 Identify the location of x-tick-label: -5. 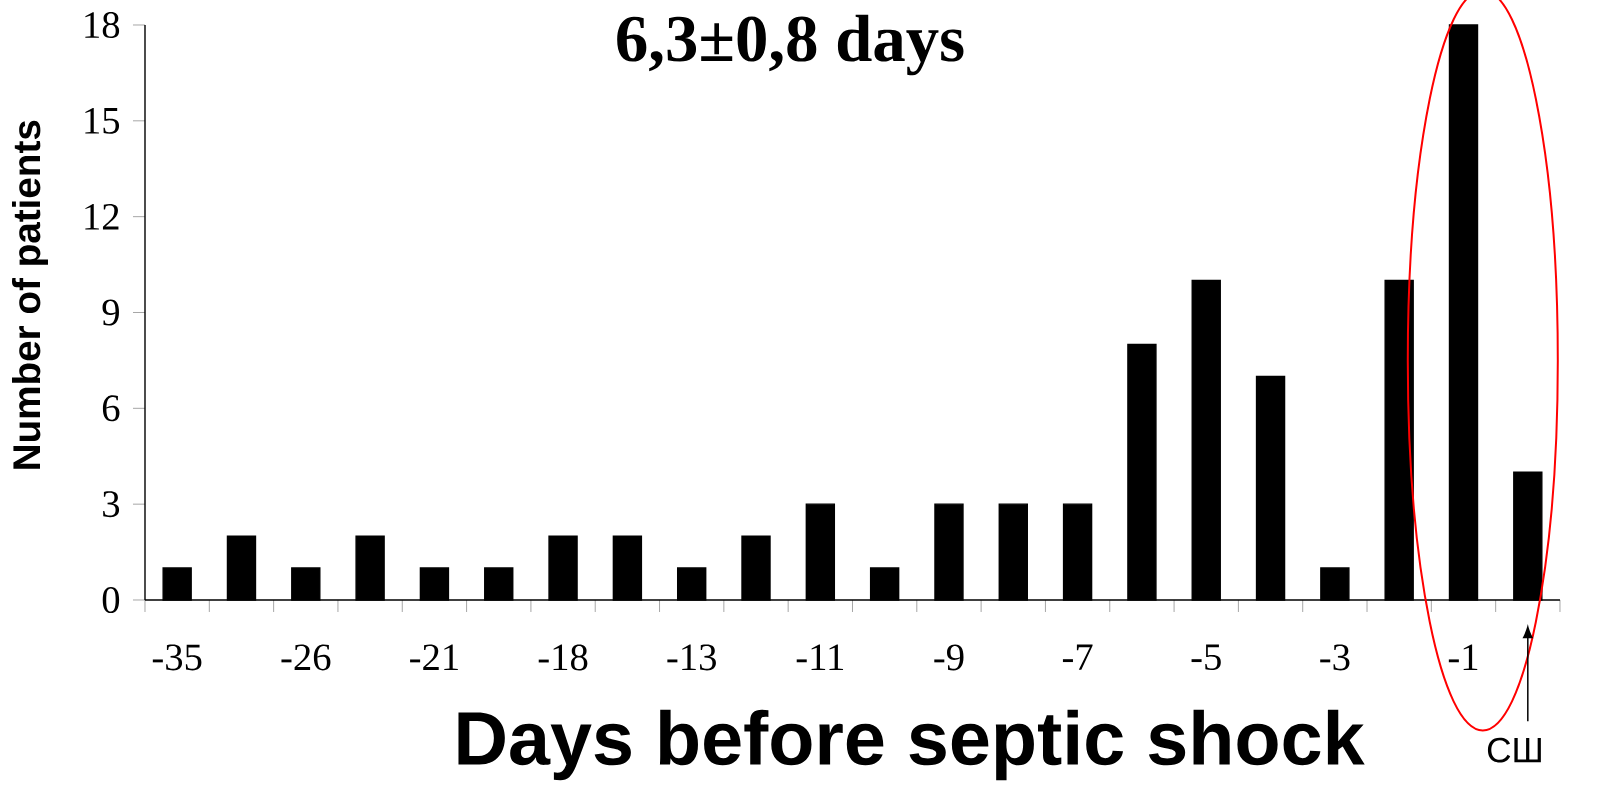
(1206, 657).